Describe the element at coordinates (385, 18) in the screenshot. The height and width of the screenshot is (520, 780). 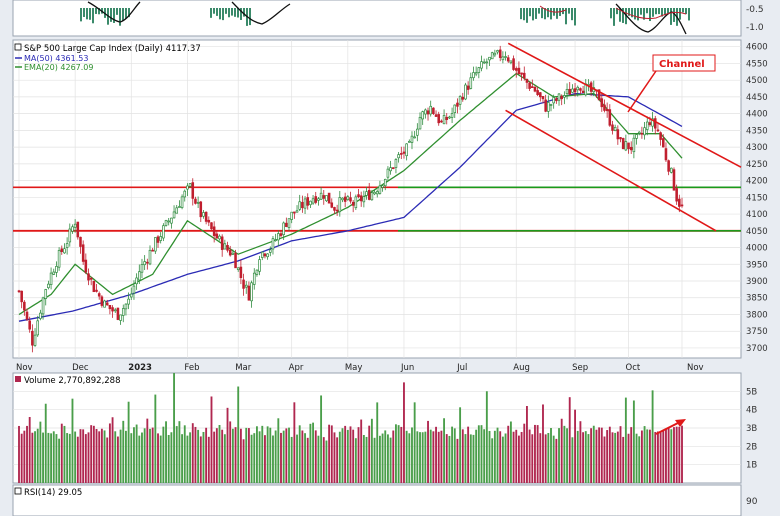
I see `top-indicator-strip` at that location.